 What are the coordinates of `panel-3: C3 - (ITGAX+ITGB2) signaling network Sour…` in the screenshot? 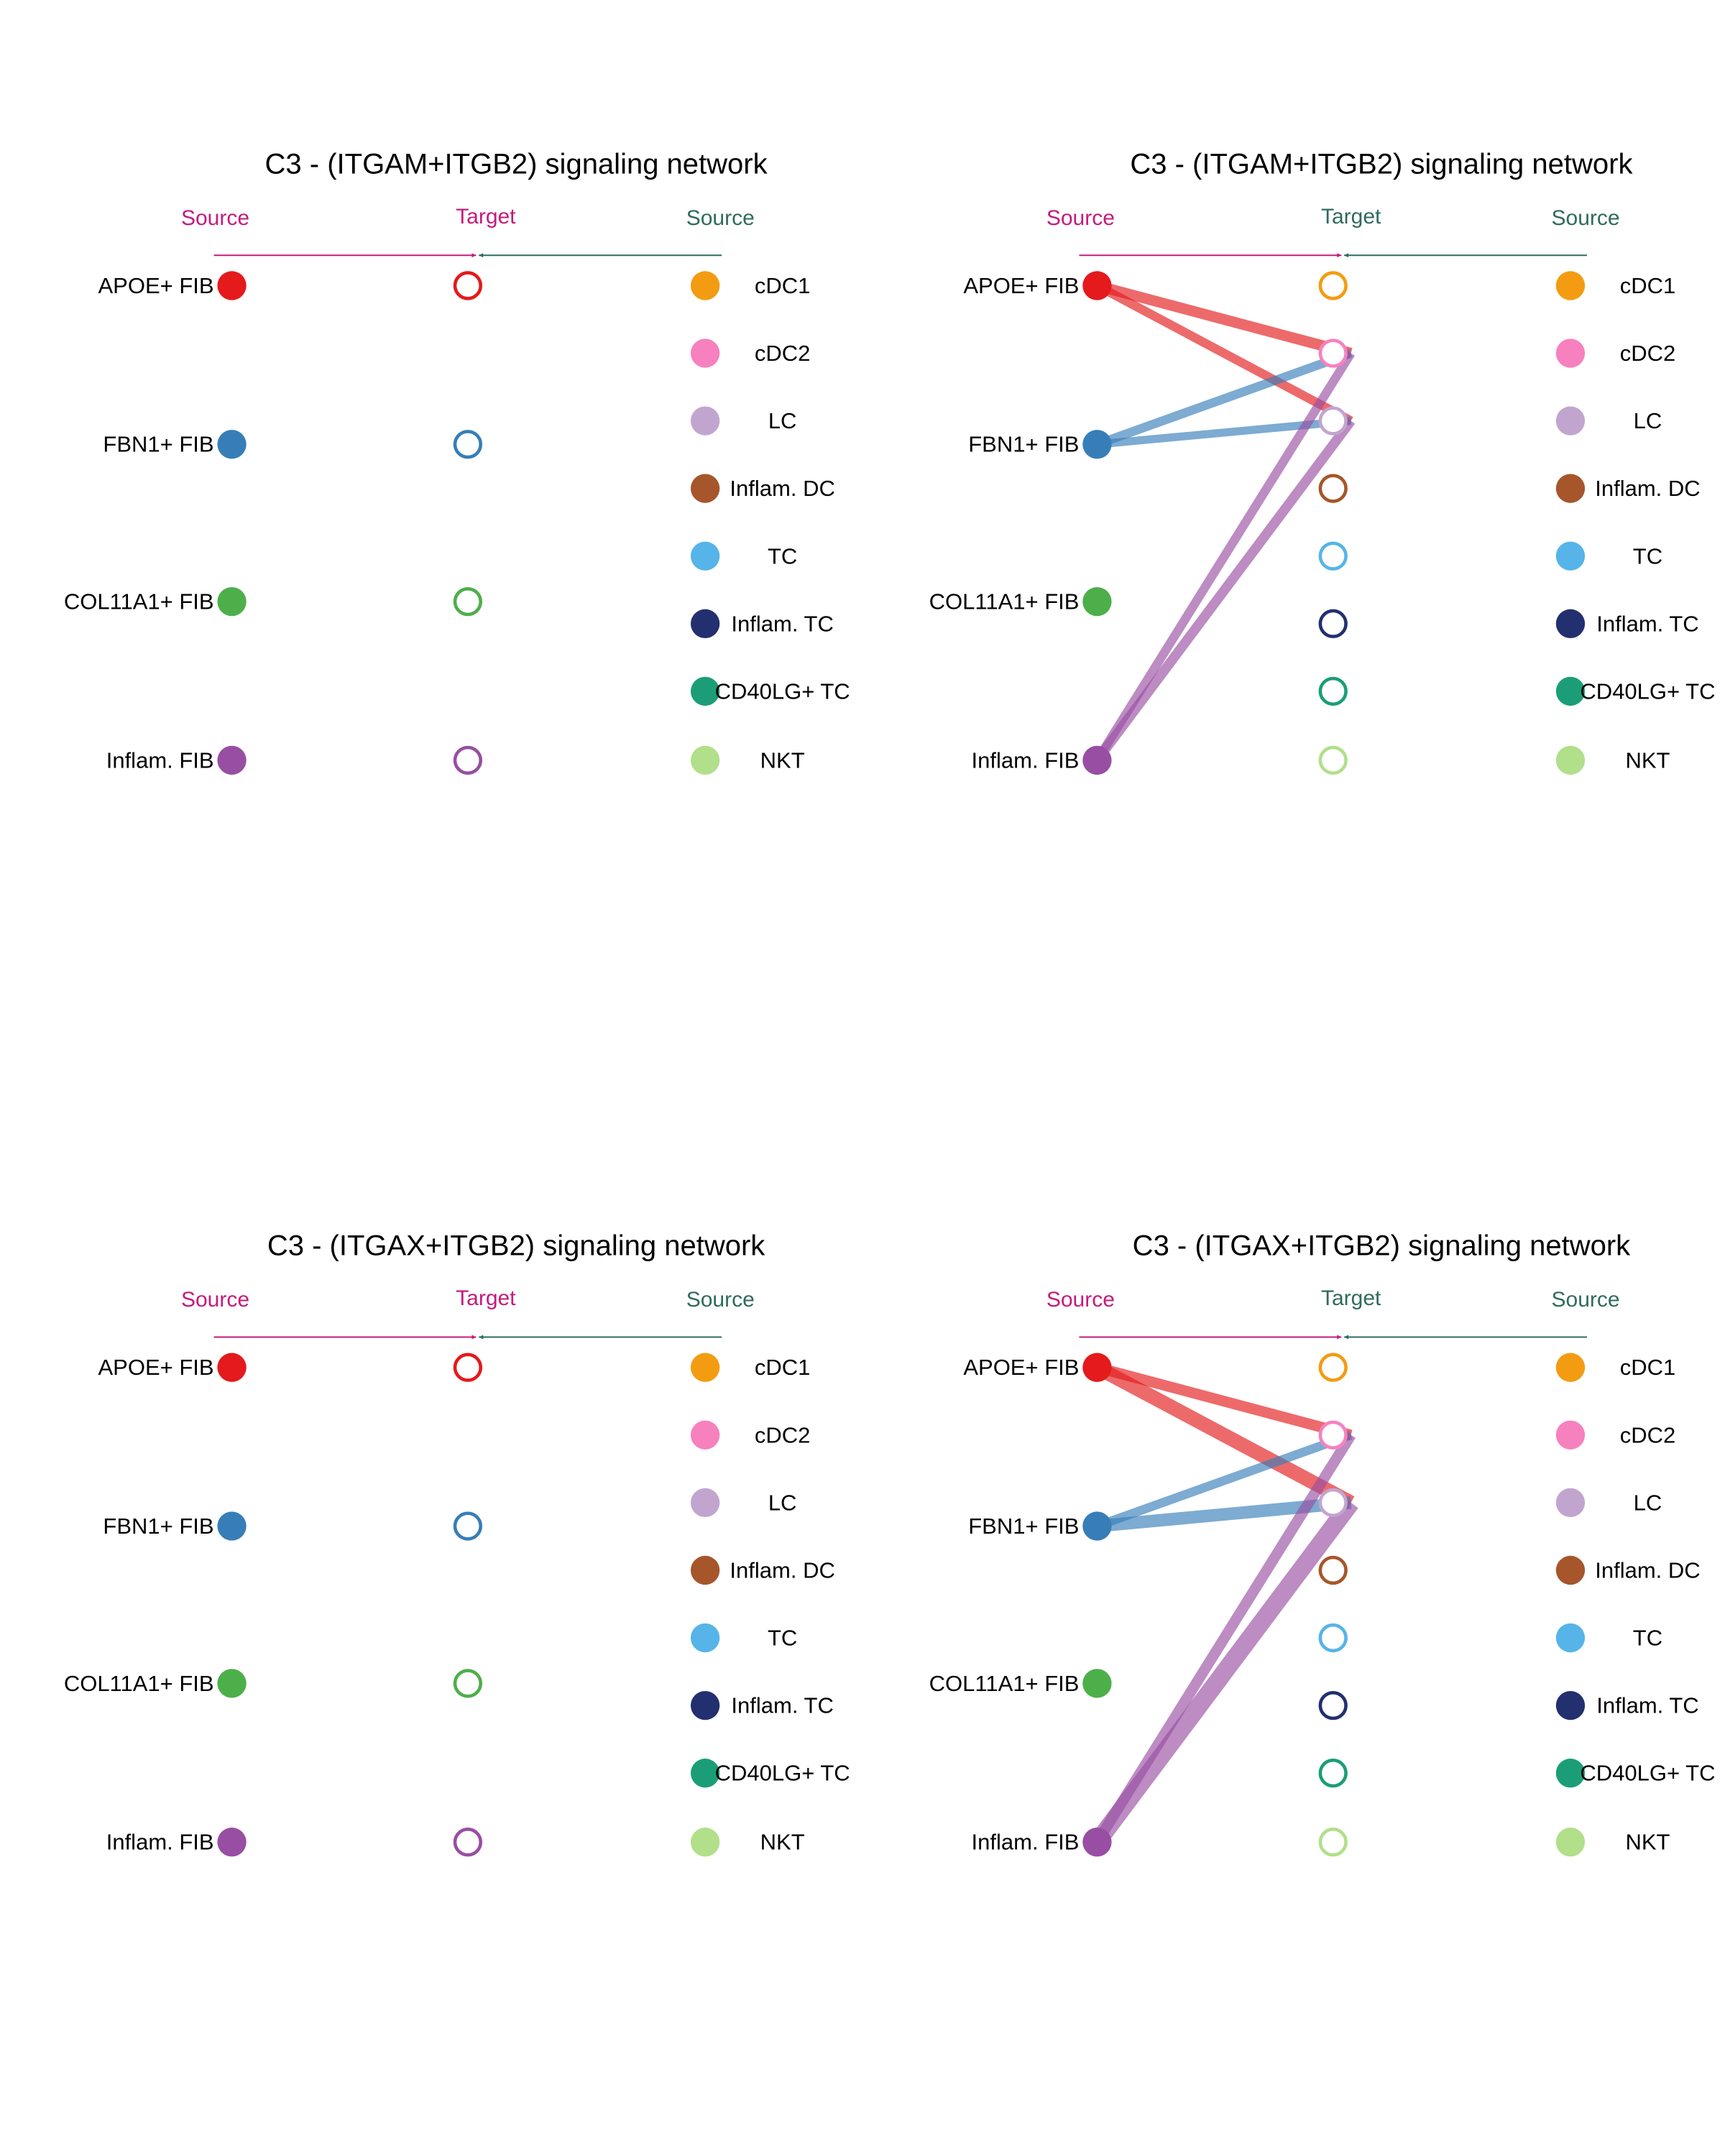 It's located at (457, 1544).